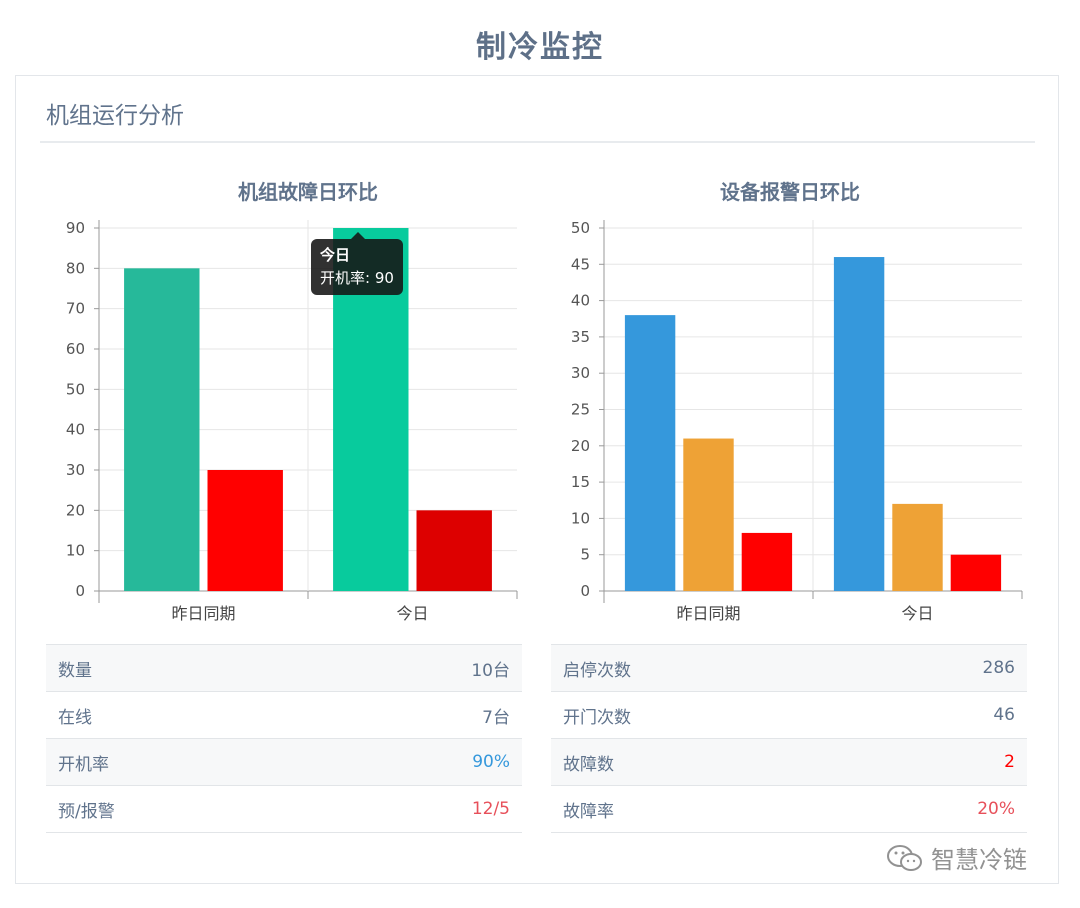 This screenshot has width=1080, height=908. What do you see at coordinates (789, 809) in the screenshot?
I see `stat-row: 故障率 20%` at bounding box center [789, 809].